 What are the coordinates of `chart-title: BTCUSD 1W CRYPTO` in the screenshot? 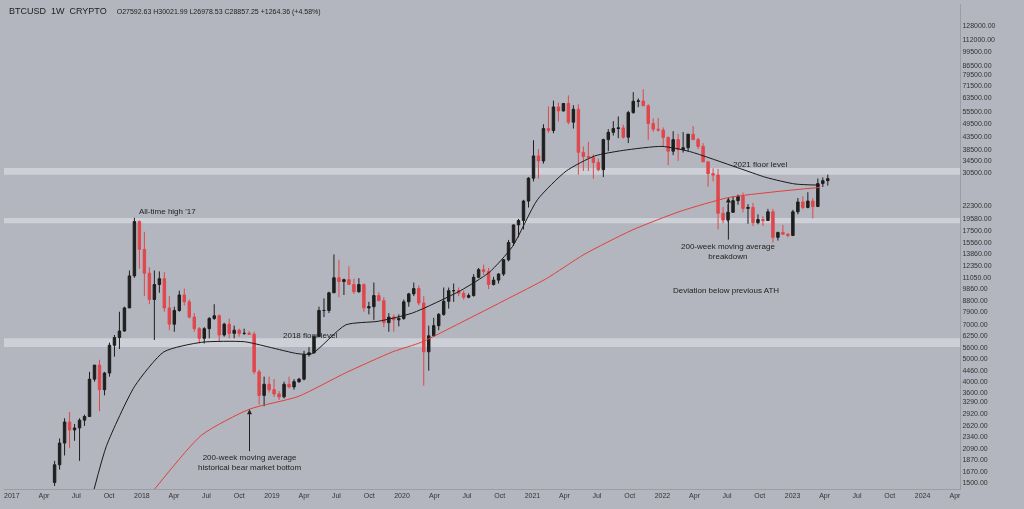 It's located at (58, 11).